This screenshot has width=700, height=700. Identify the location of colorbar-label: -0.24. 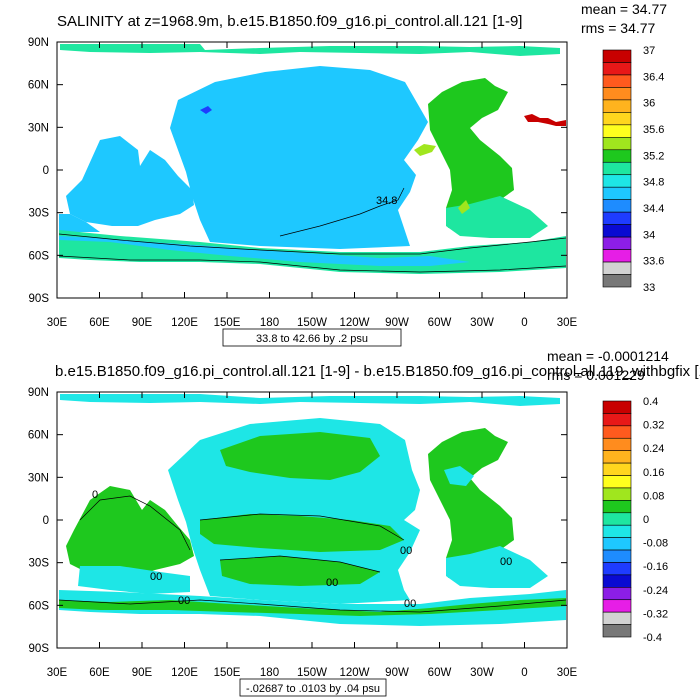
(655, 591).